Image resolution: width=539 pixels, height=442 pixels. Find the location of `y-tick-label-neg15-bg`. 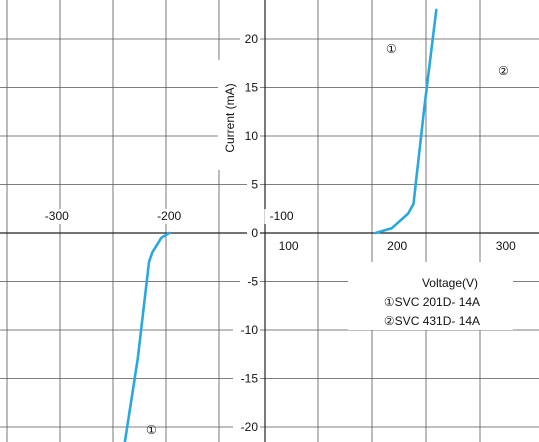

y-tick-label-neg15-bg is located at coordinates (246, 379).